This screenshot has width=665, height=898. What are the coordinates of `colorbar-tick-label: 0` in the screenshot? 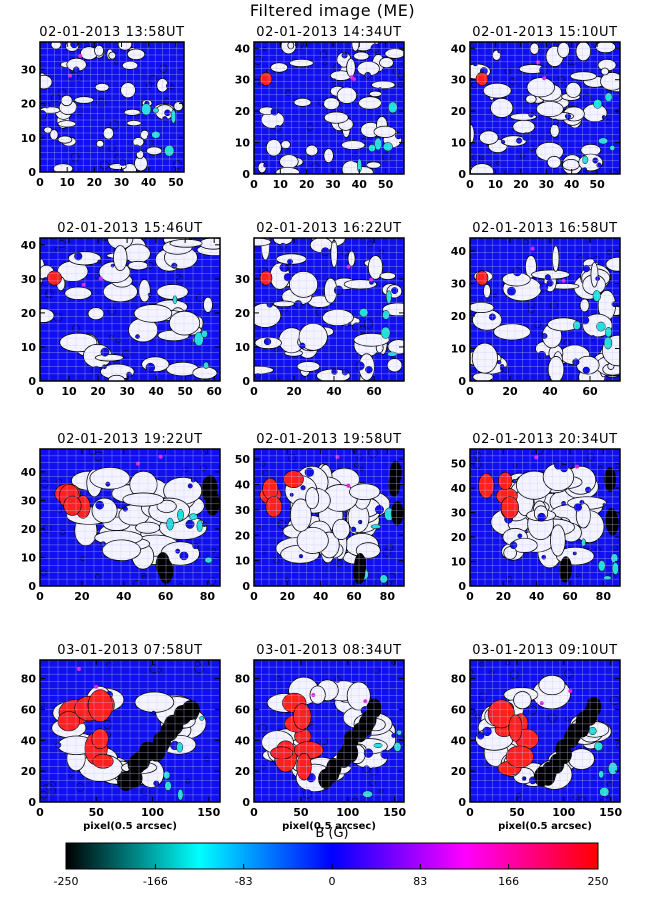 It's located at (332, 881).